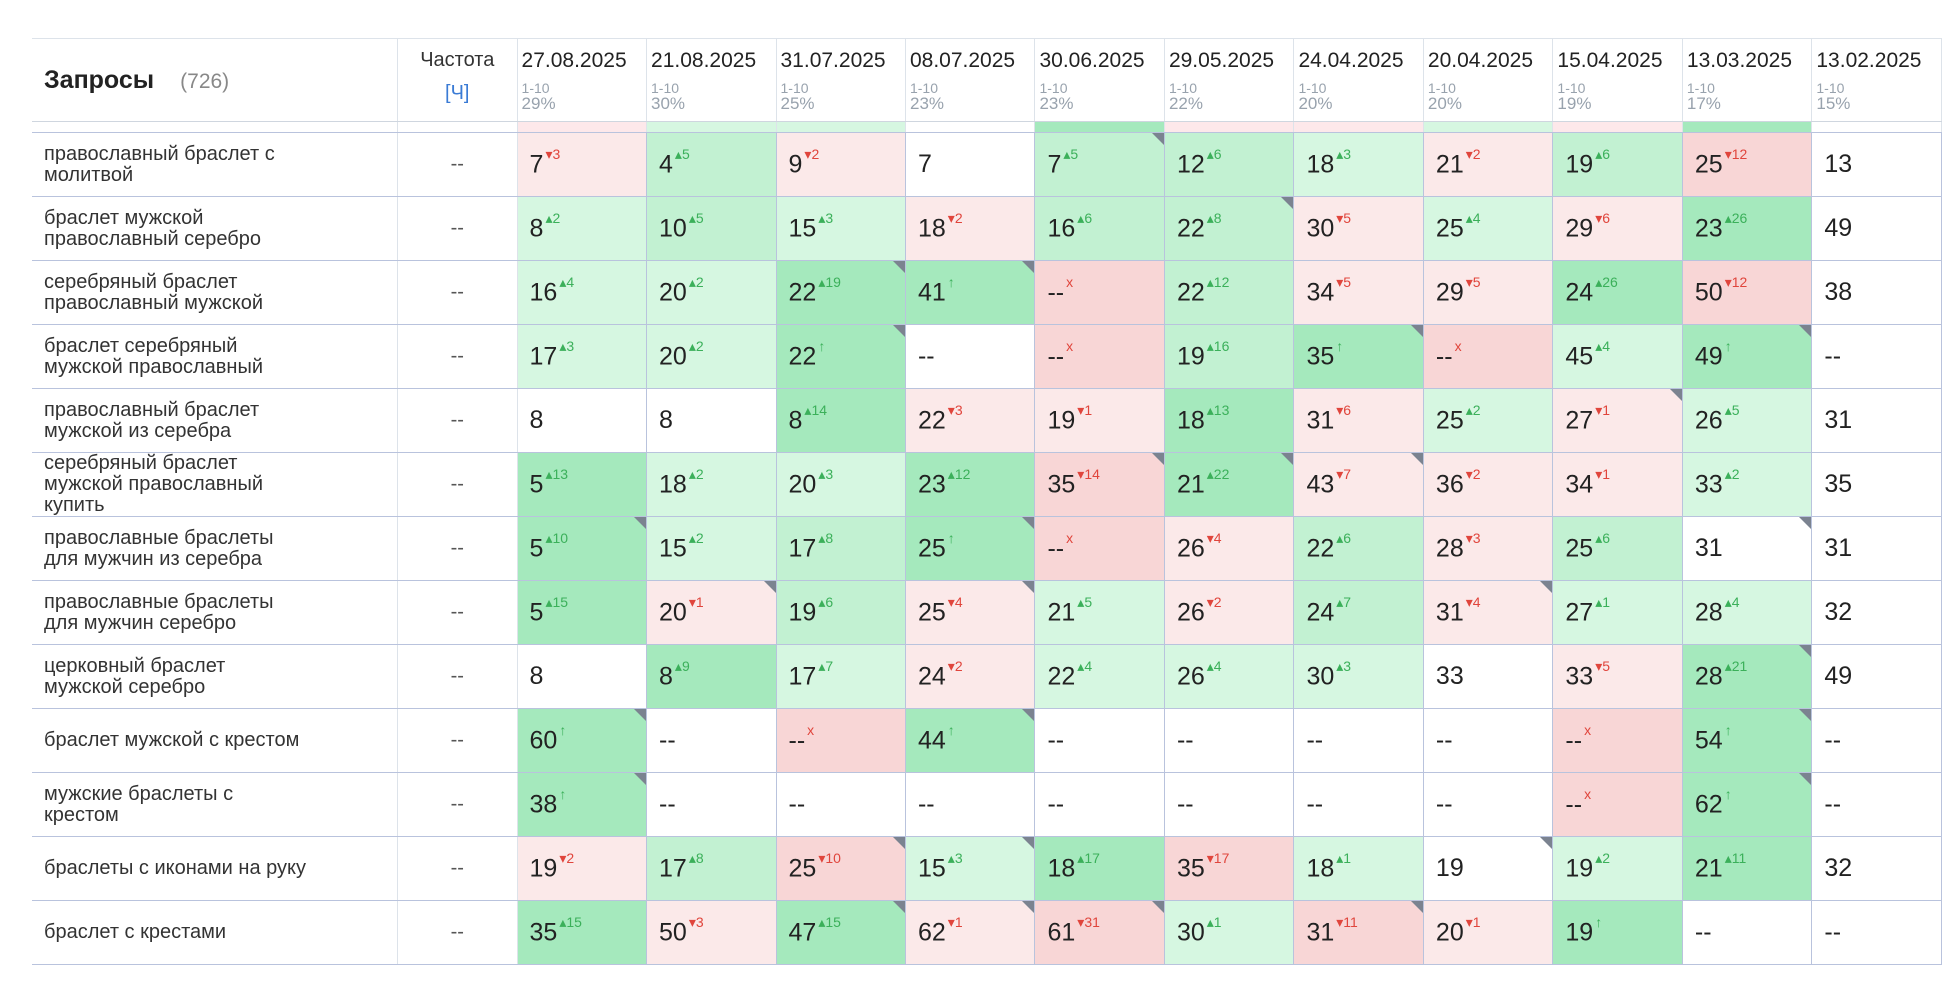 This screenshot has height=1002, width=1942. I want to click on position-cell: 25 ↑, so click(970, 548).